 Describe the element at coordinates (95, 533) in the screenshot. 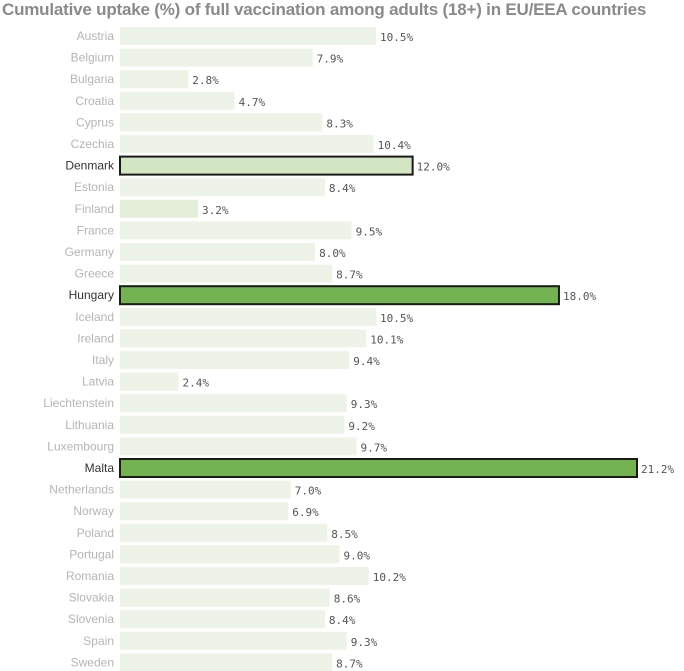

I see `category-label-poland: Poland` at that location.